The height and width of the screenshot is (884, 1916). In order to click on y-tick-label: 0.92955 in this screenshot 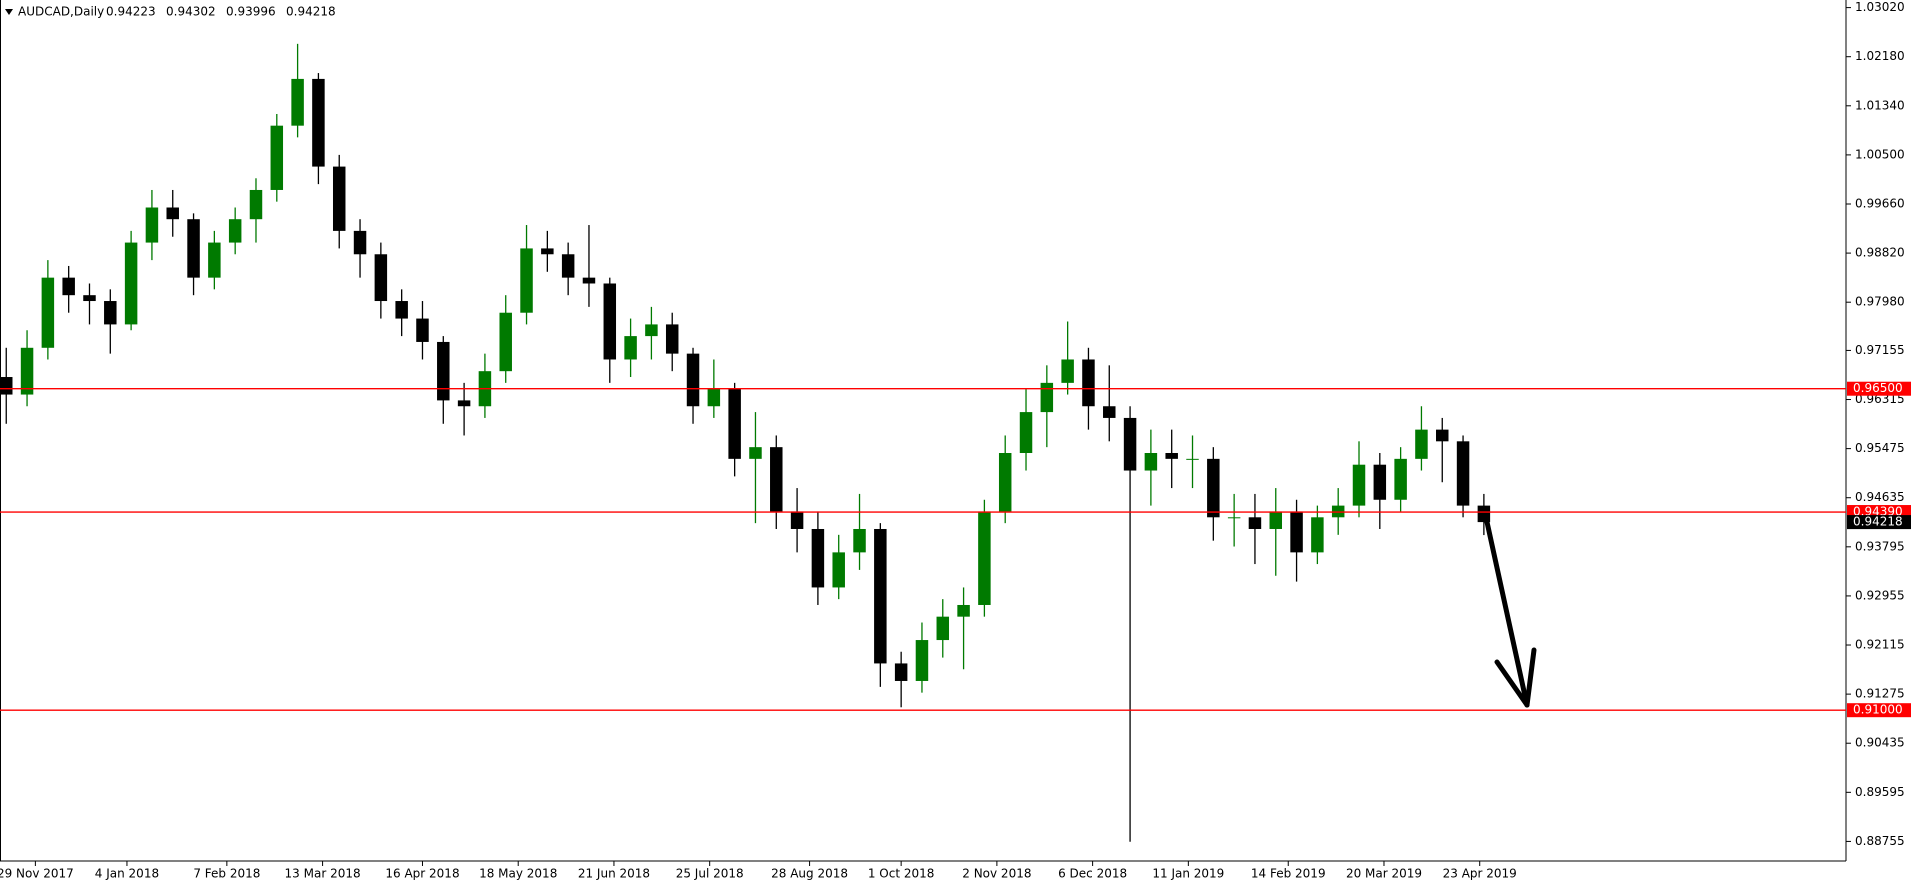, I will do `click(1880, 595)`.